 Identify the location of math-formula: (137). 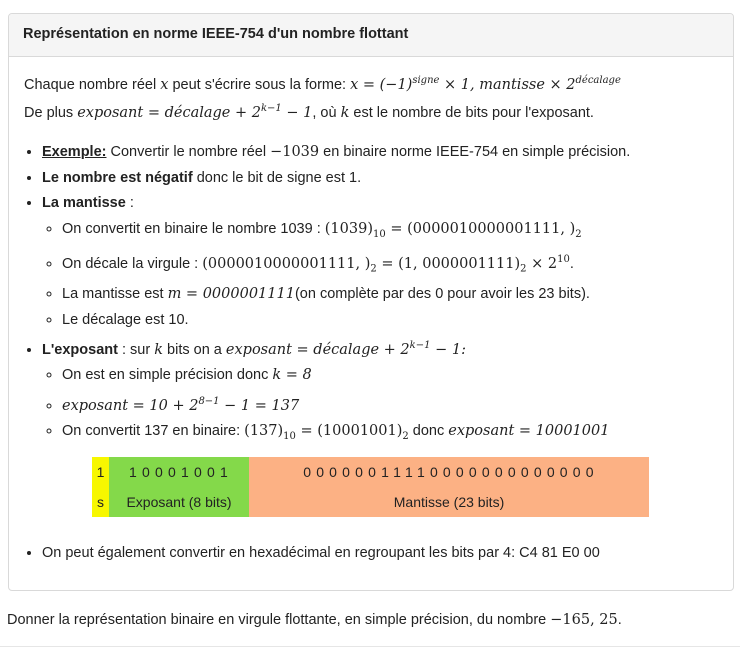
(264, 431).